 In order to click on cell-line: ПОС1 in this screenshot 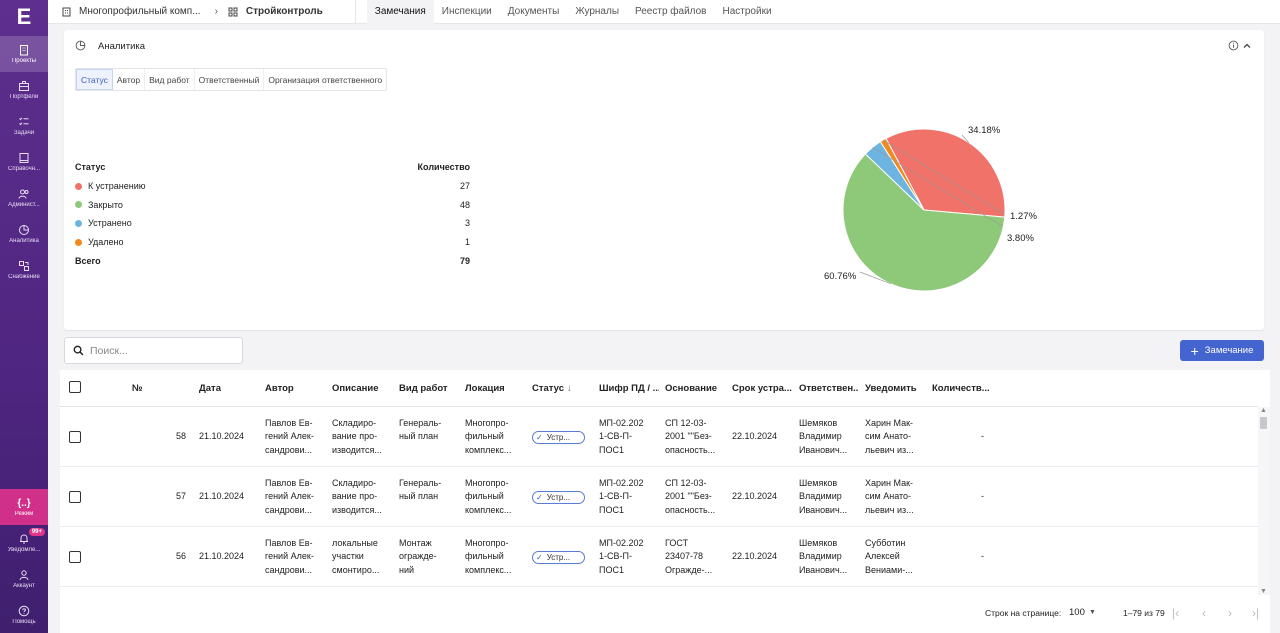, I will do `click(611, 509)`.